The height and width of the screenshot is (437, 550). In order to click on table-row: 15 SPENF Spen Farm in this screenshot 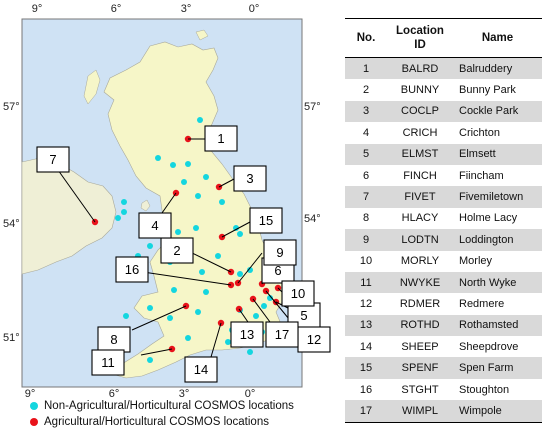, I will do `click(443, 368)`.